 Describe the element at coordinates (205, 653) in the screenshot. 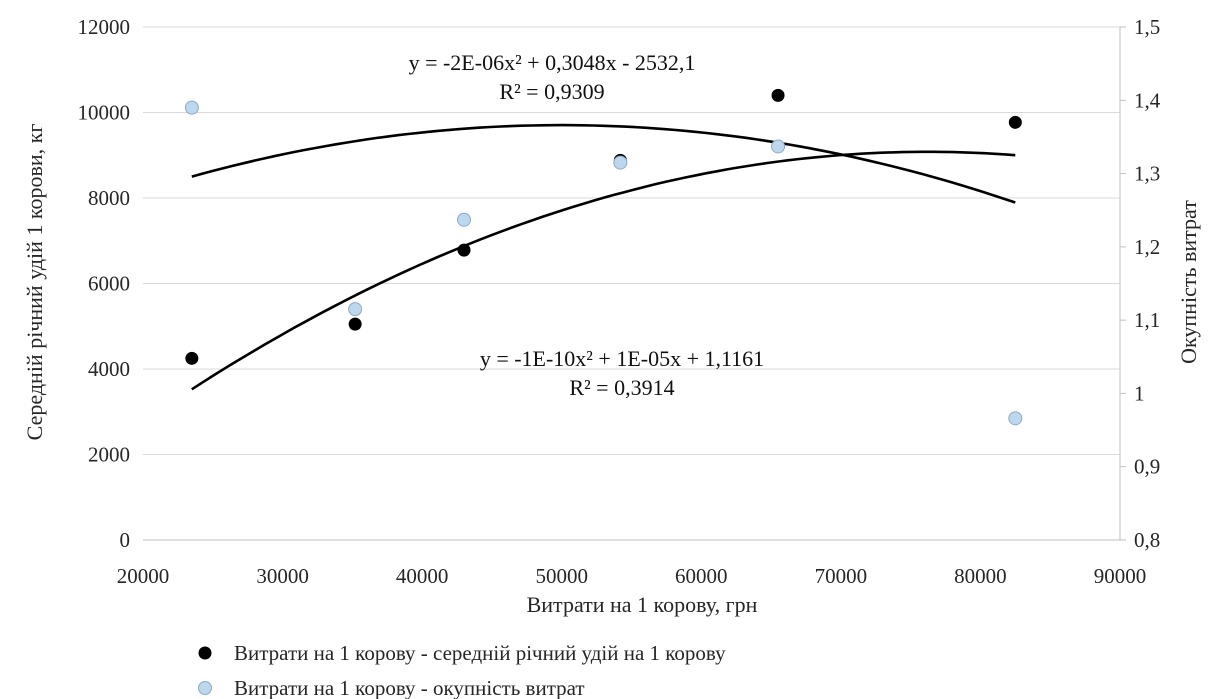

I see `legend-marker-yield` at that location.